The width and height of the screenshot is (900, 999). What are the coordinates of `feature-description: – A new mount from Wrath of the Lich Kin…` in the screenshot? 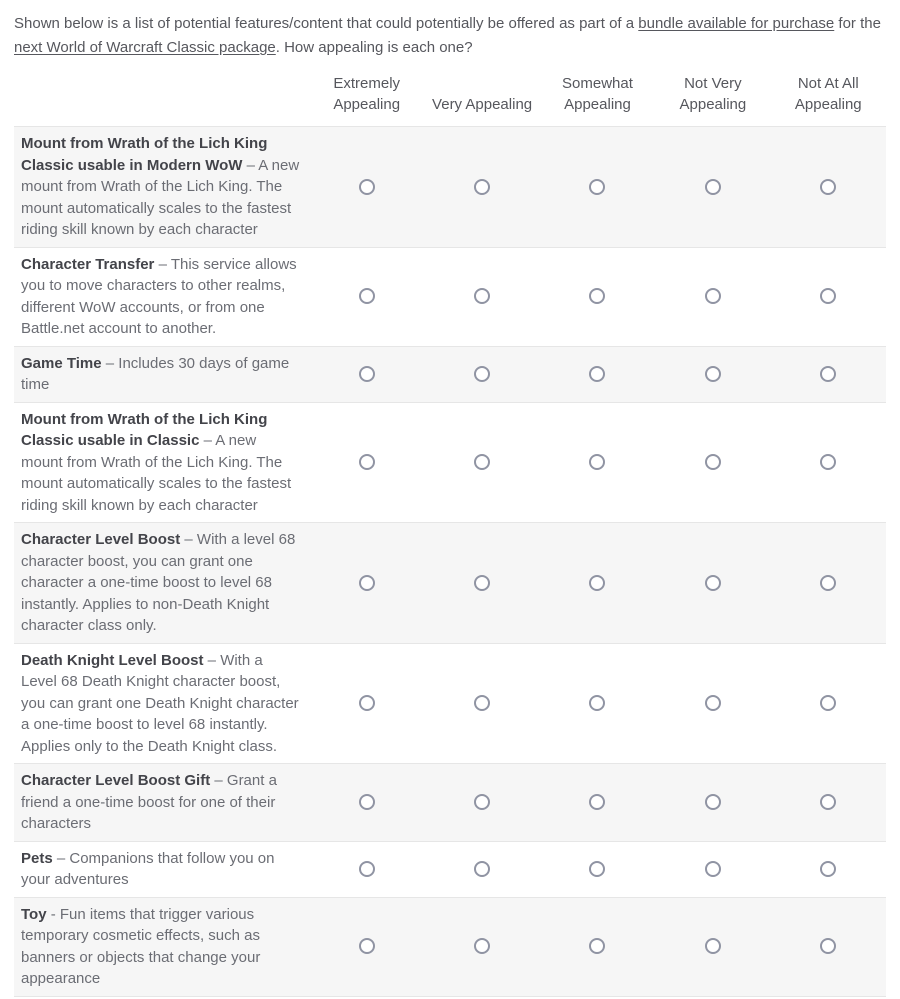 It's located at (156, 473).